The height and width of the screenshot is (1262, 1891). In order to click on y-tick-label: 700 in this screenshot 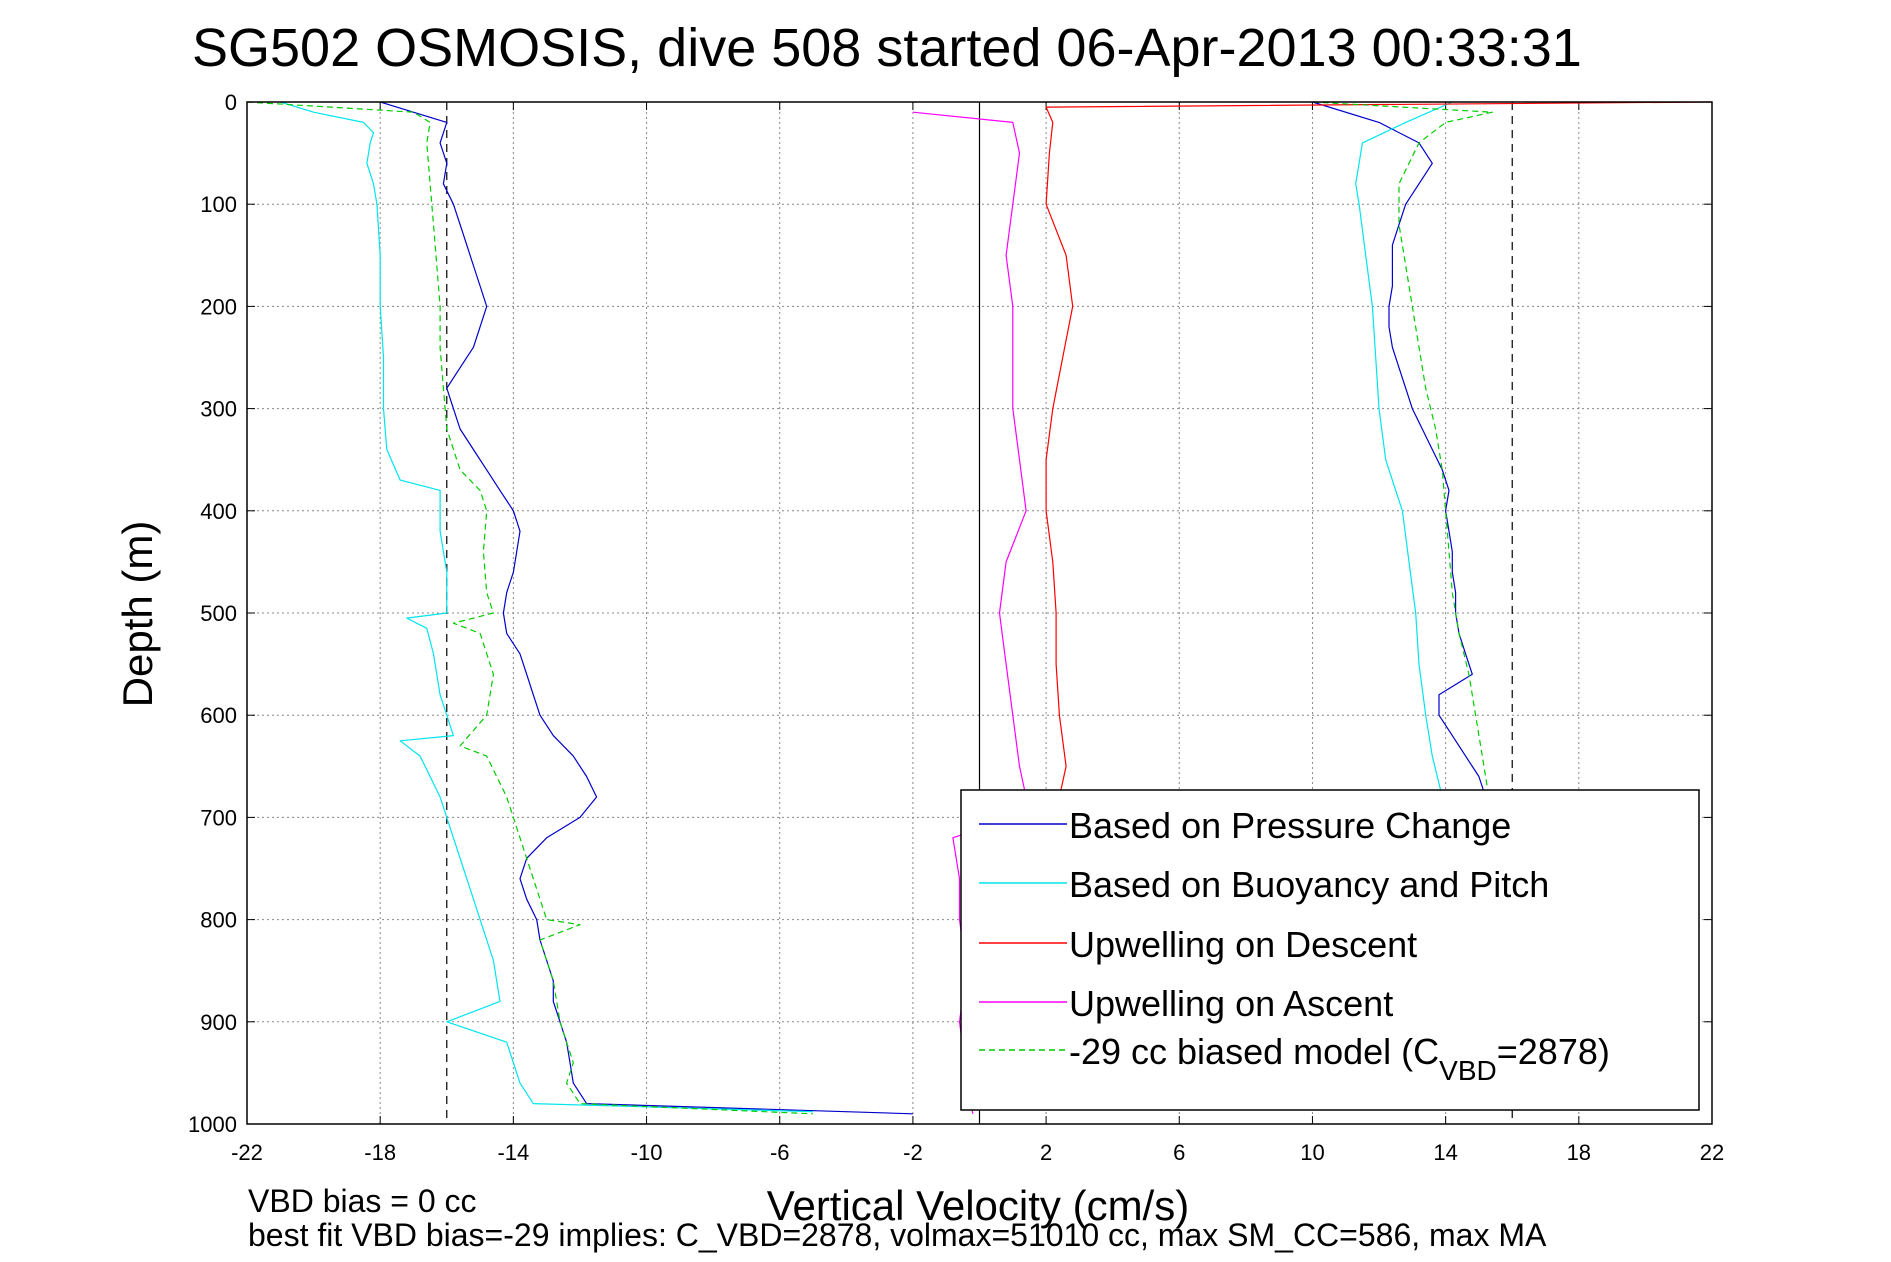, I will do `click(218, 817)`.